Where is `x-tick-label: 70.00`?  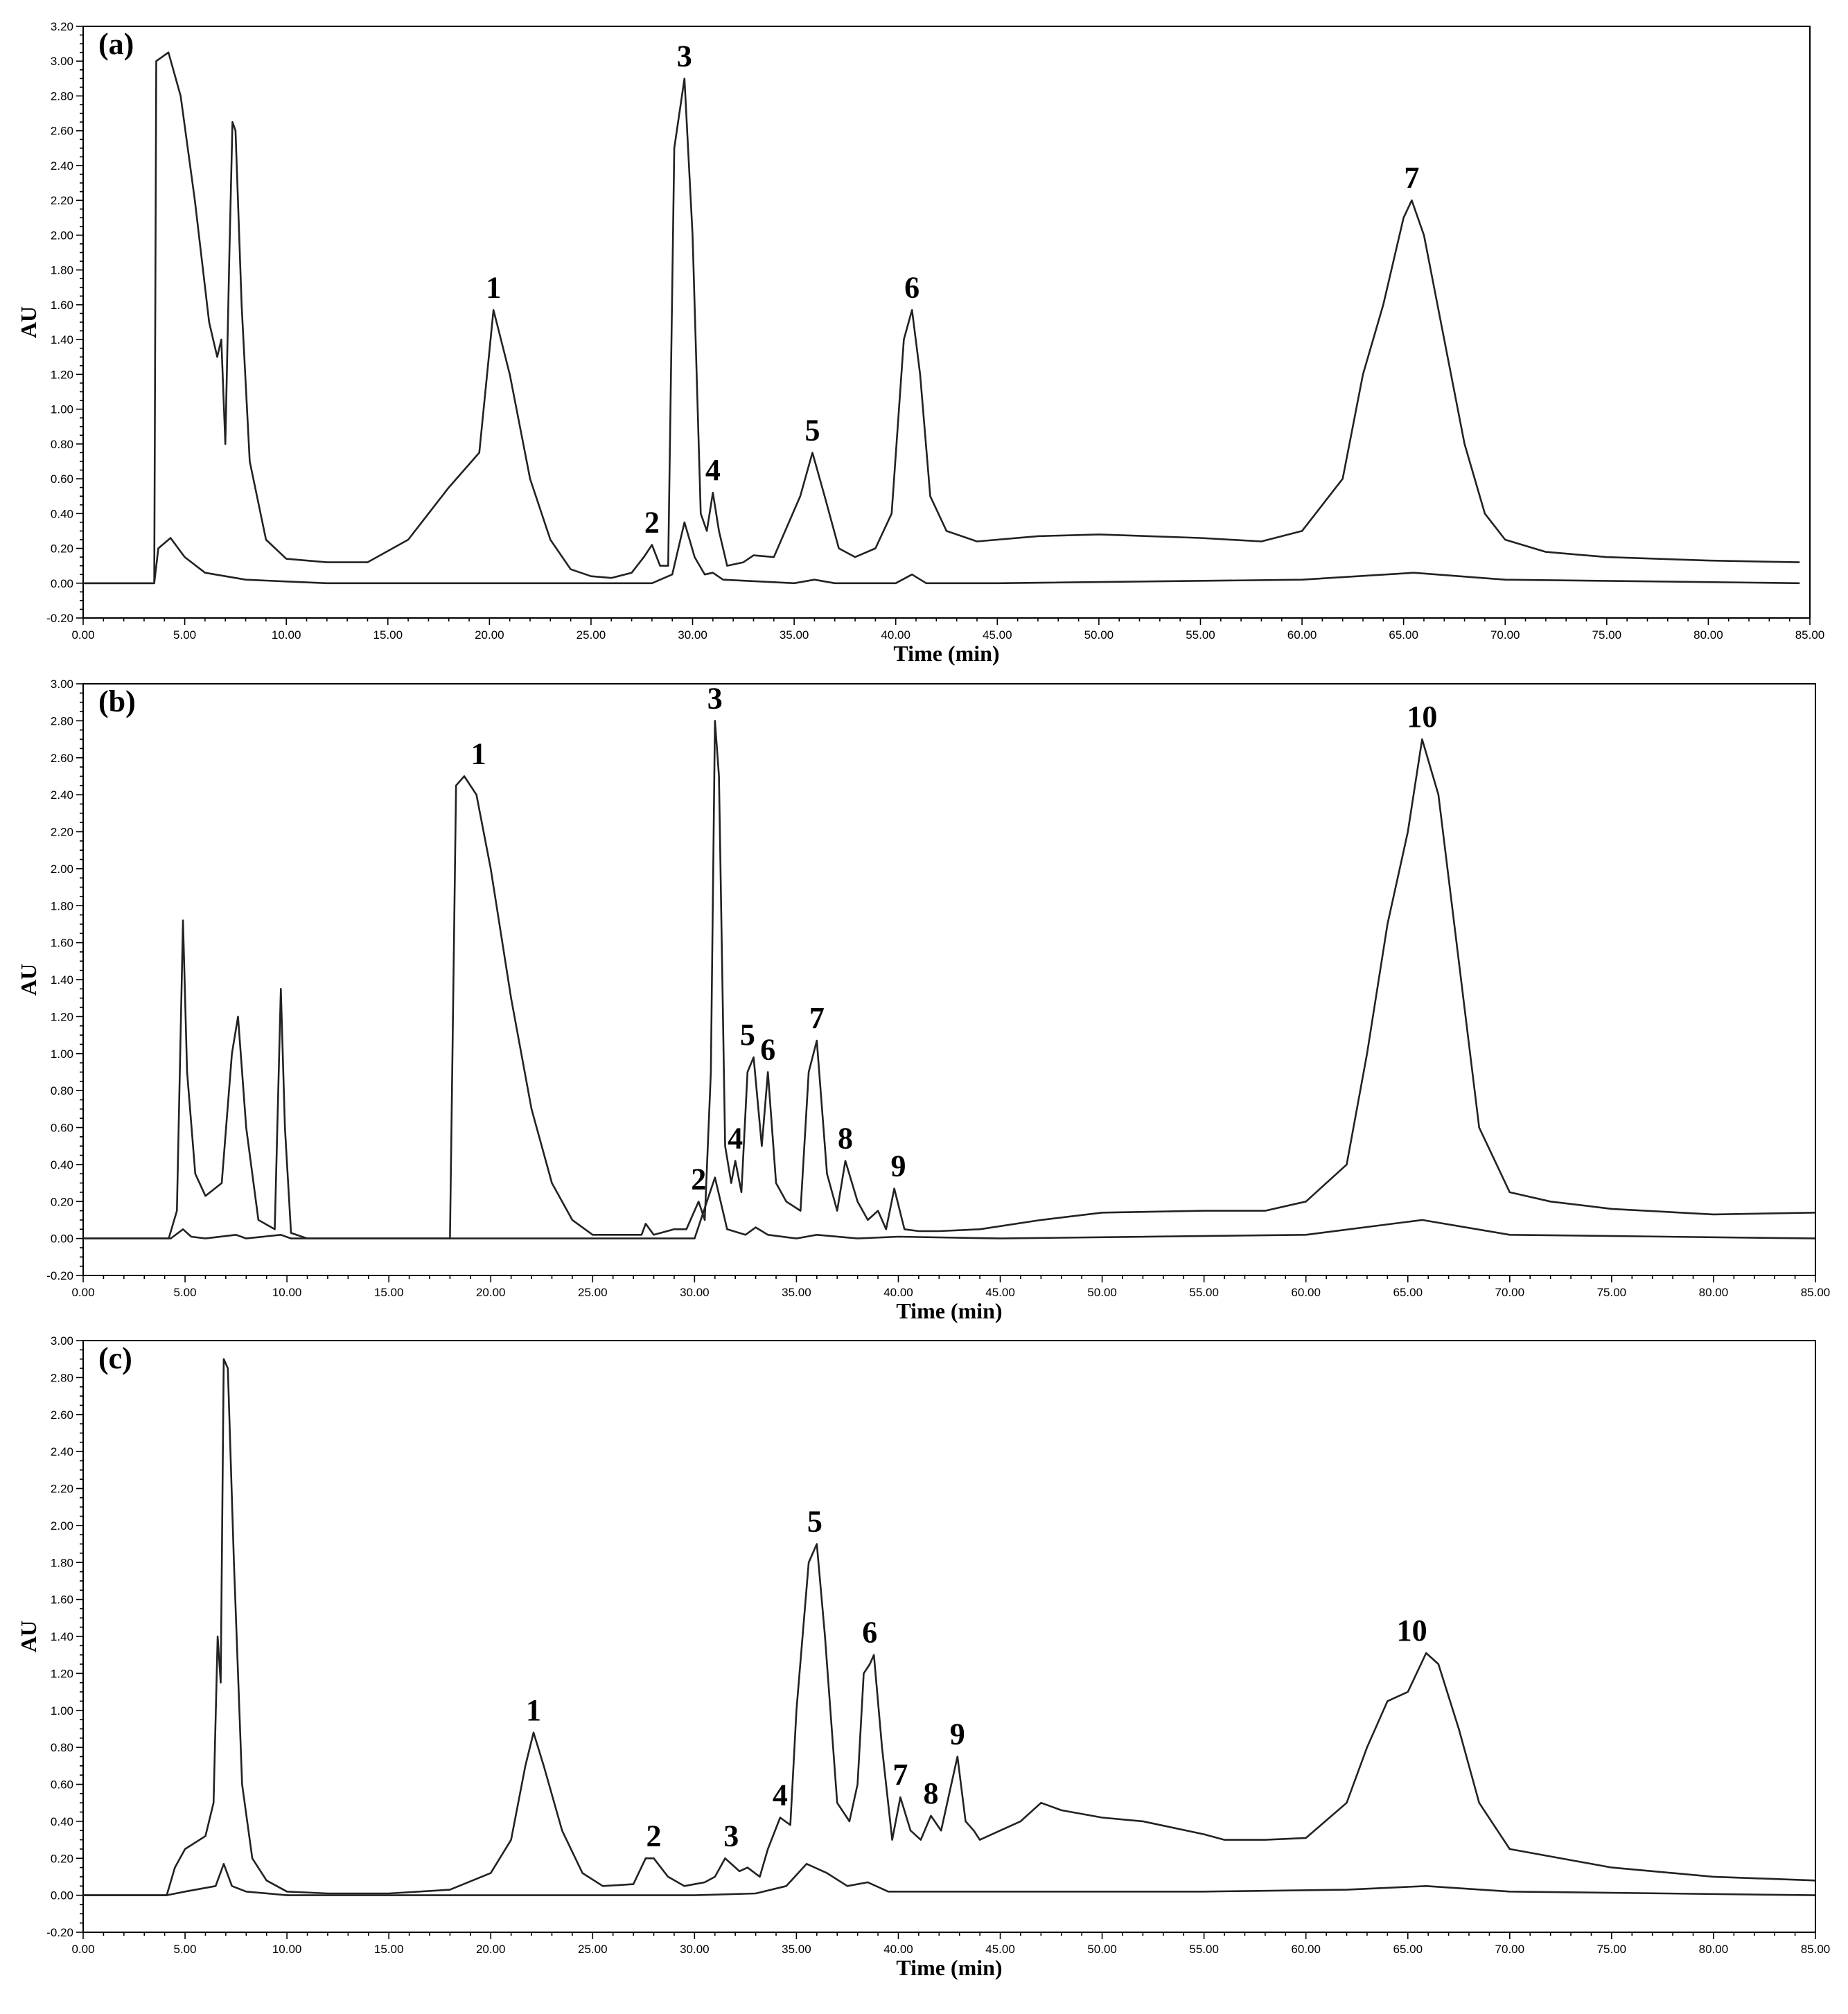 x-tick-label: 70.00 is located at coordinates (1510, 1949).